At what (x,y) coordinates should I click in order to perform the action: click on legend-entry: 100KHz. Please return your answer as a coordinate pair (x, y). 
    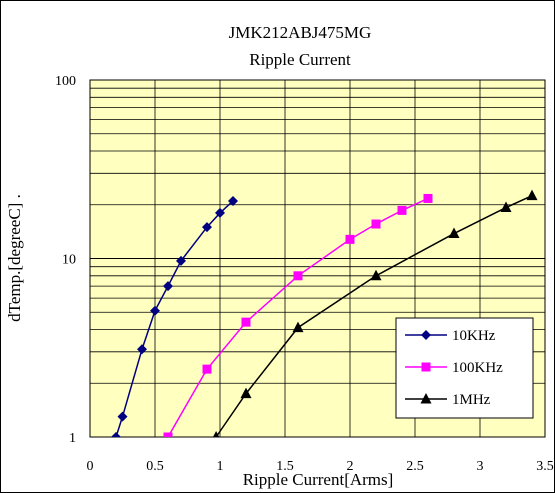
    Looking at the image, I should click on (454, 368).